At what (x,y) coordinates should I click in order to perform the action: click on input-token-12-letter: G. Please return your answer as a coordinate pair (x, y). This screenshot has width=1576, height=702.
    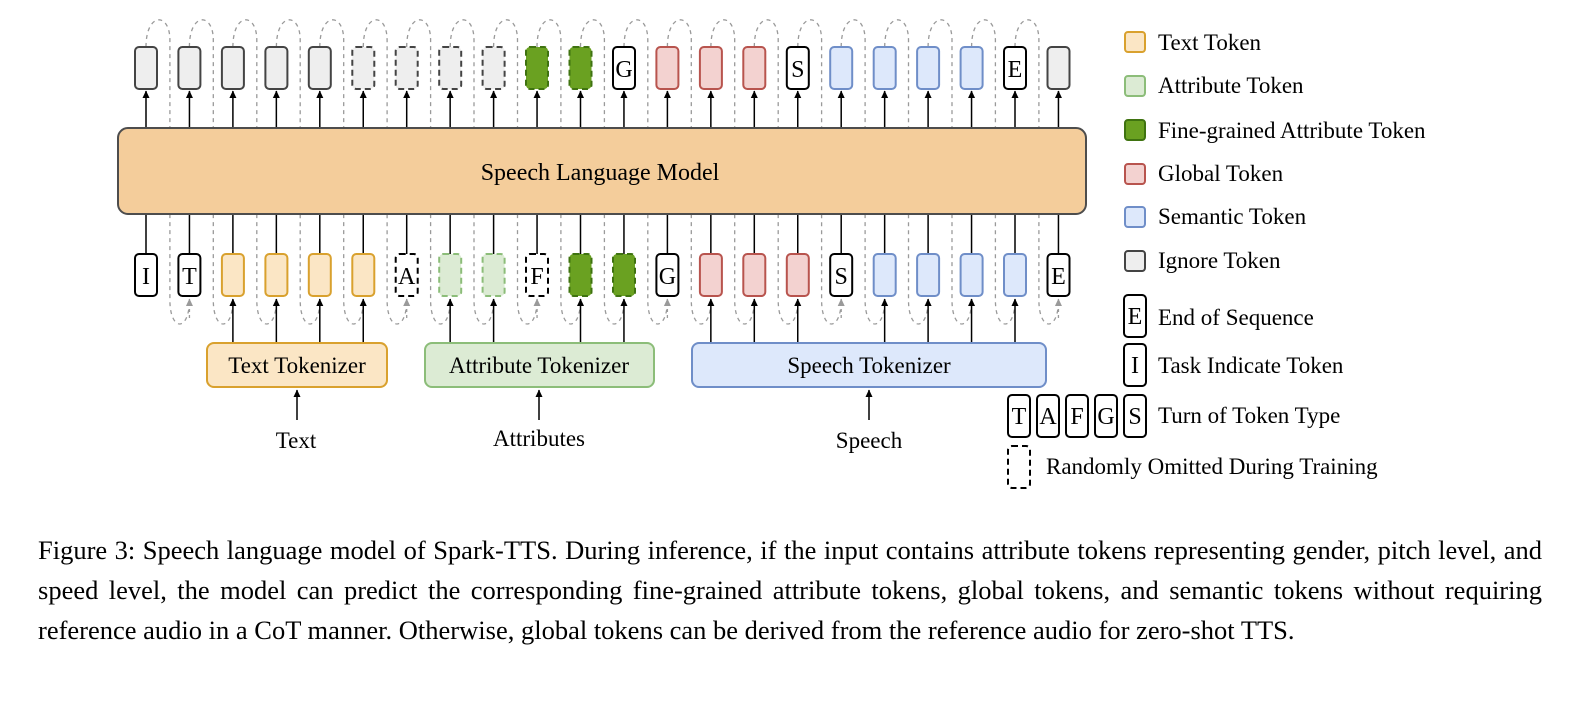
    Looking at the image, I should click on (667, 277).